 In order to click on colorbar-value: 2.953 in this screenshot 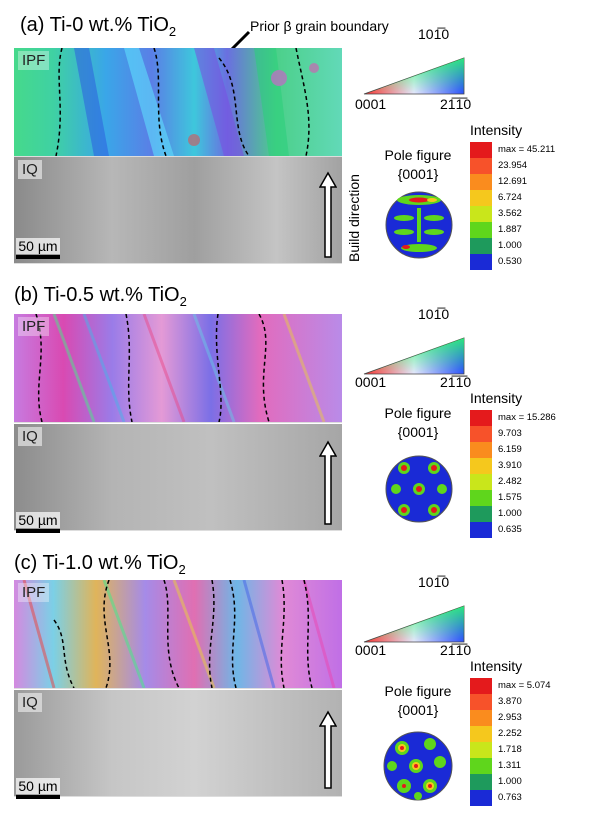, I will do `click(510, 717)`.